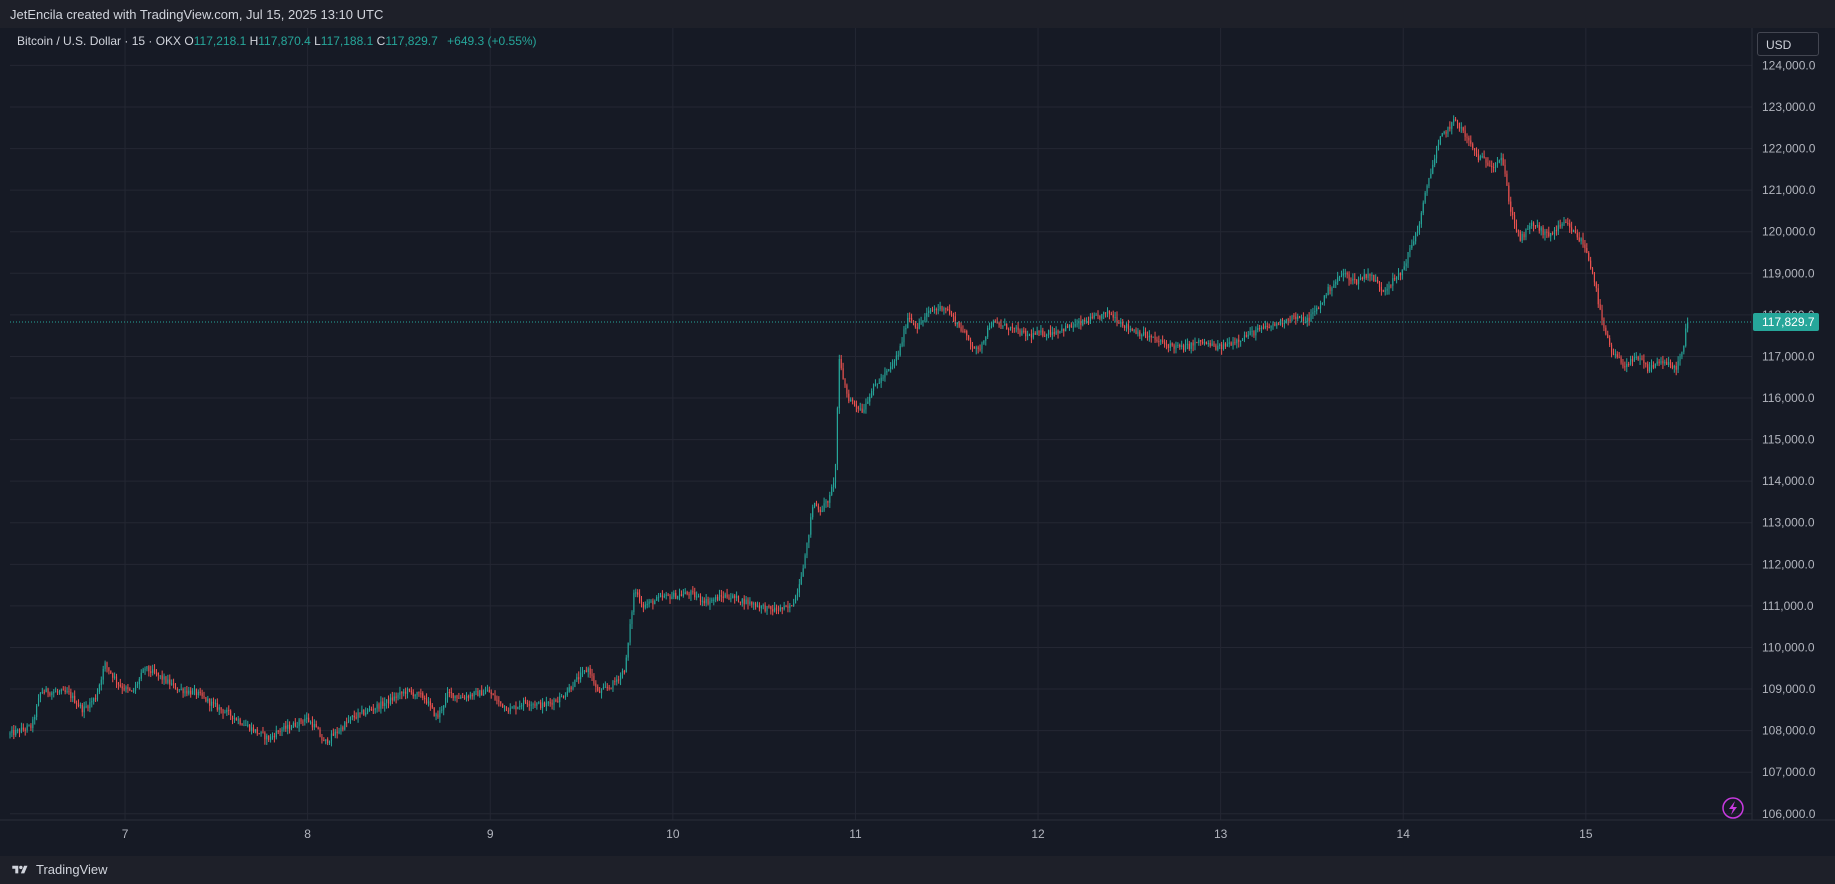  I want to click on last-price-label: 117,829.7, so click(1788, 322).